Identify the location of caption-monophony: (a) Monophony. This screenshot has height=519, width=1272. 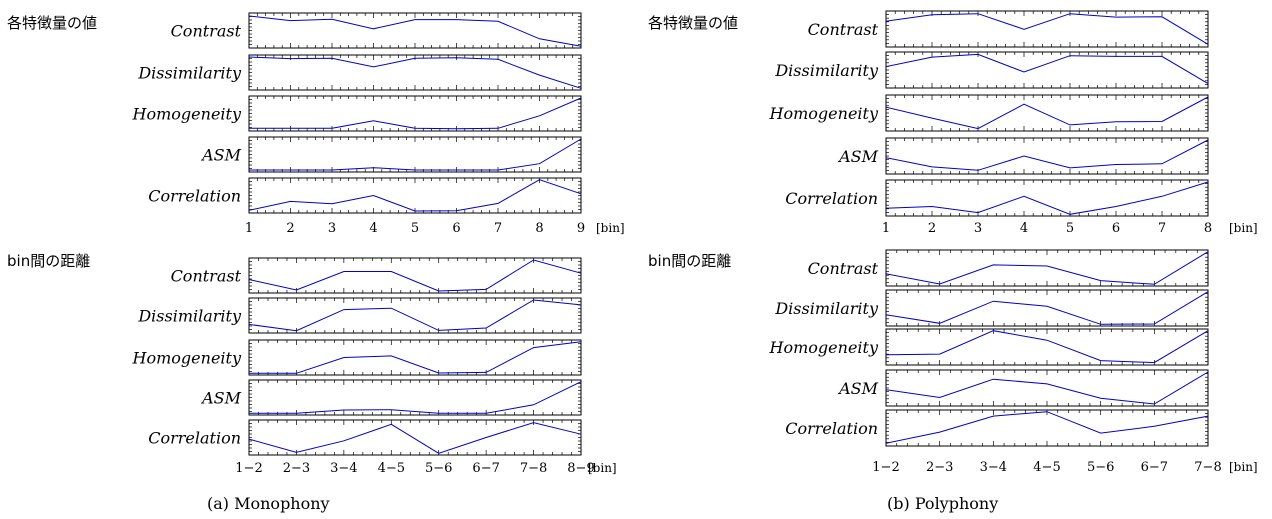
(268, 503).